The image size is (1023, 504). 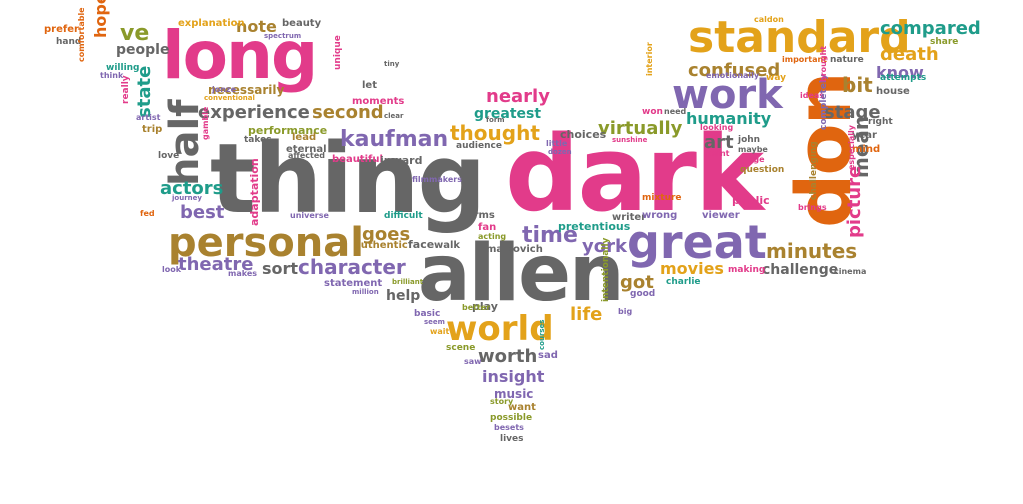 What do you see at coordinates (893, 91) in the screenshot?
I see `cloud-word-house: house` at bounding box center [893, 91].